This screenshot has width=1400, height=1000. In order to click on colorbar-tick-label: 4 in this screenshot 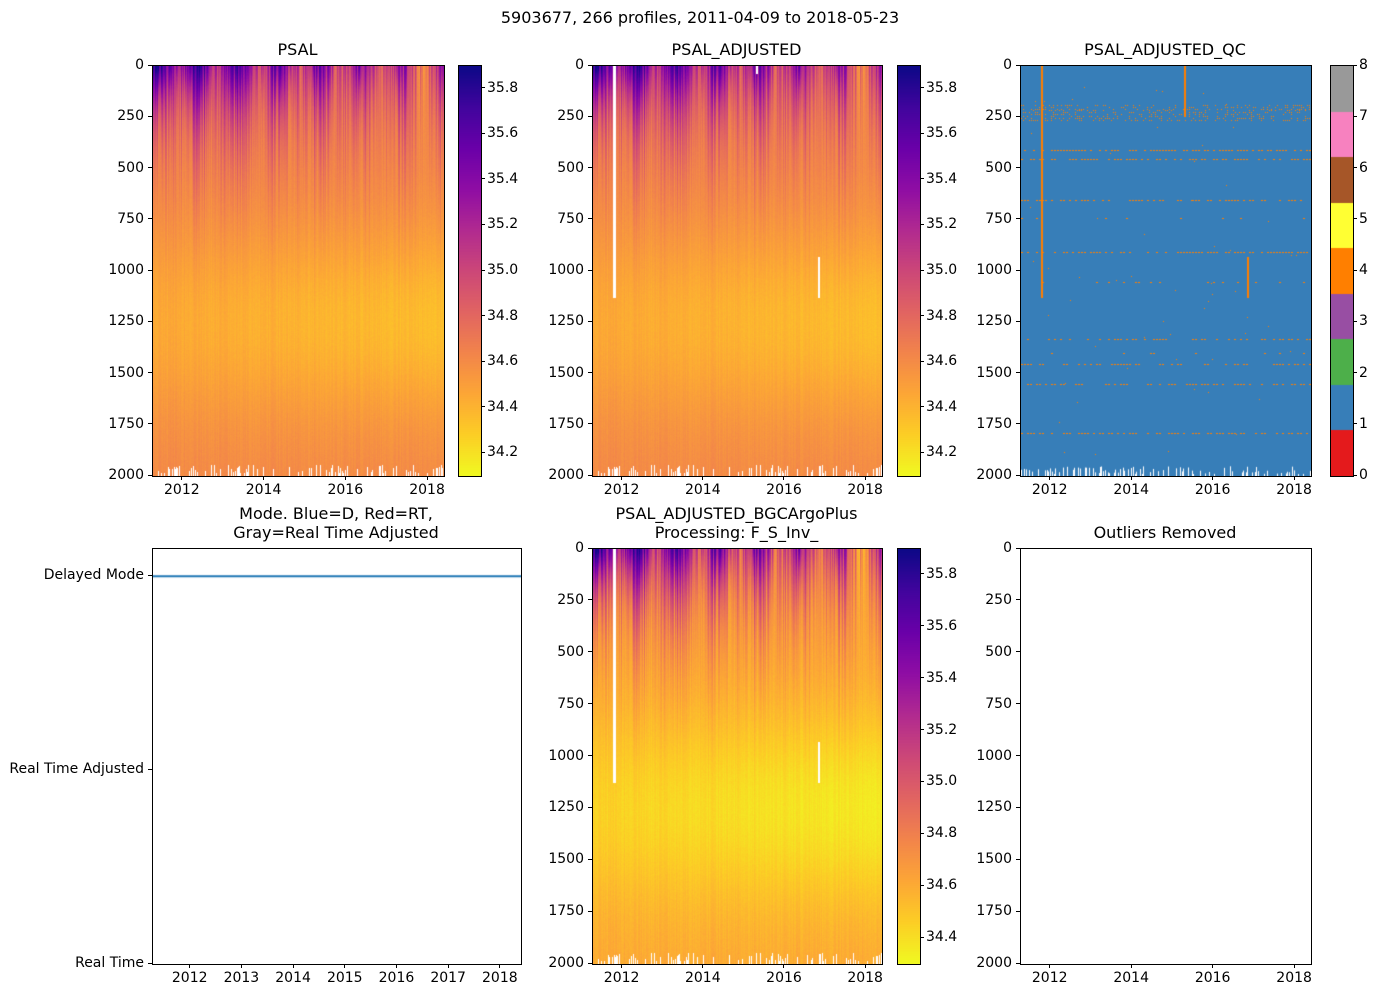, I will do `click(1363, 270)`.